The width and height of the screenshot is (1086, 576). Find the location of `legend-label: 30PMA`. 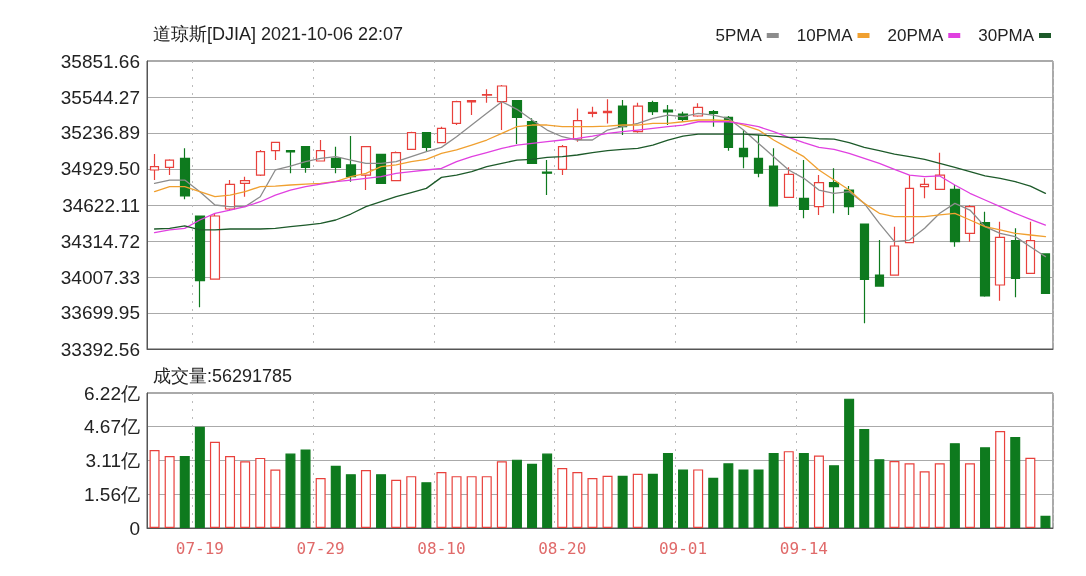

legend-label: 30PMA is located at coordinates (1006, 35).